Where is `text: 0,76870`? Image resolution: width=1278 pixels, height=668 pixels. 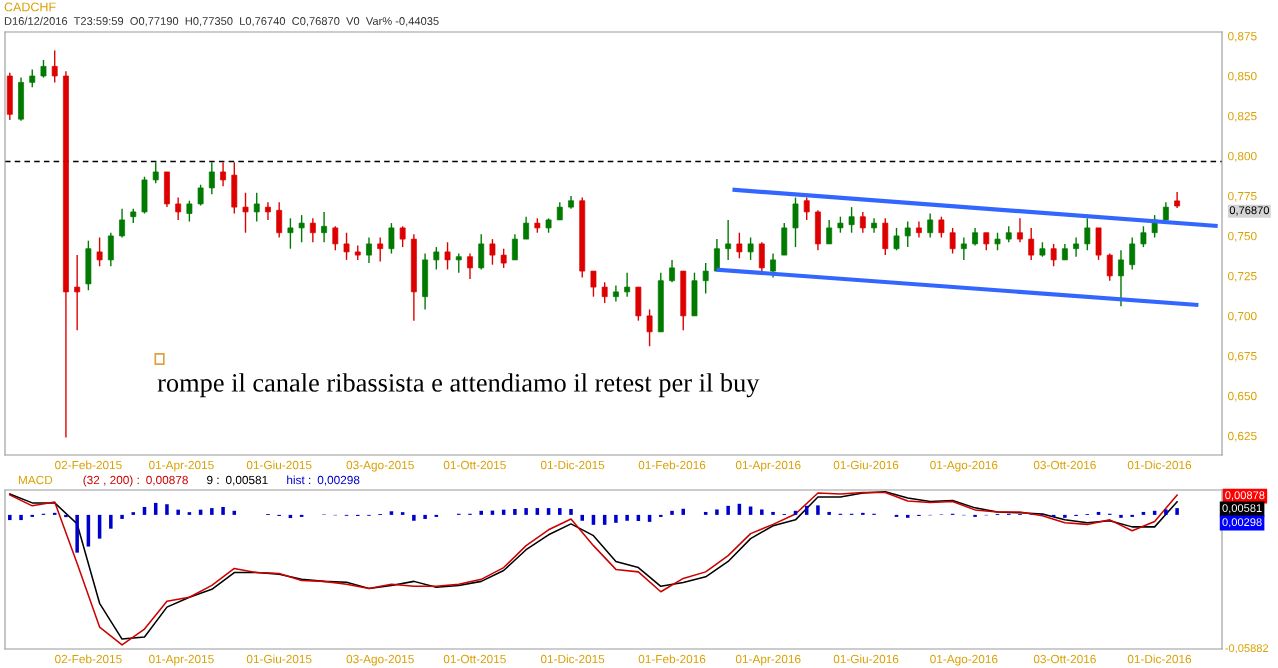
text: 0,76870 is located at coordinates (1249, 211).